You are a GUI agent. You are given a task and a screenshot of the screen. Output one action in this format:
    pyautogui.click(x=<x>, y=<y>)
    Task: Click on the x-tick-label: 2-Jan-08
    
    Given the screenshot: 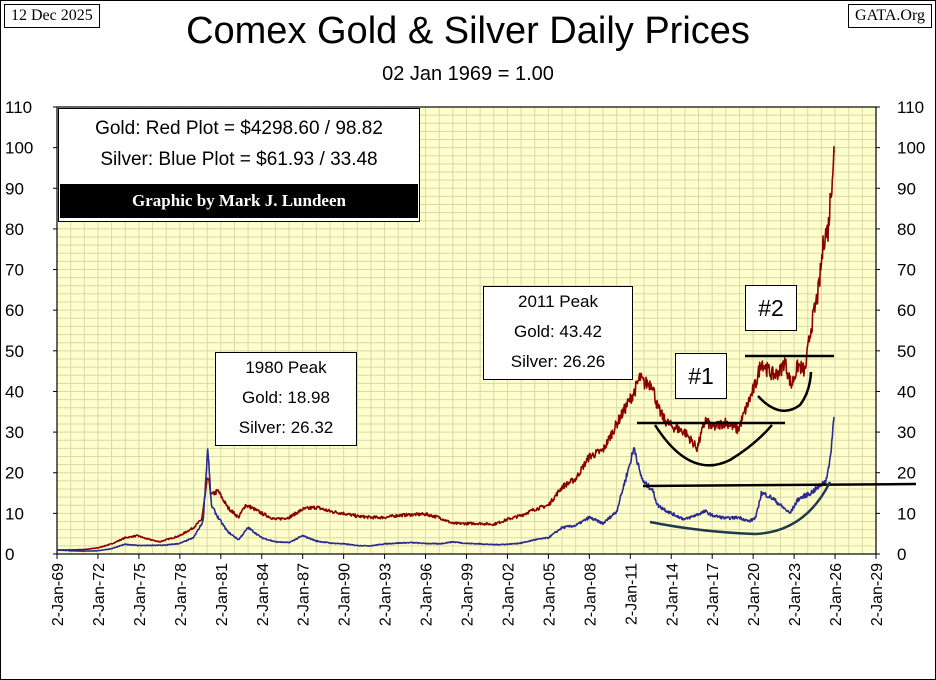 What is the action you would take?
    pyautogui.click(x=590, y=594)
    